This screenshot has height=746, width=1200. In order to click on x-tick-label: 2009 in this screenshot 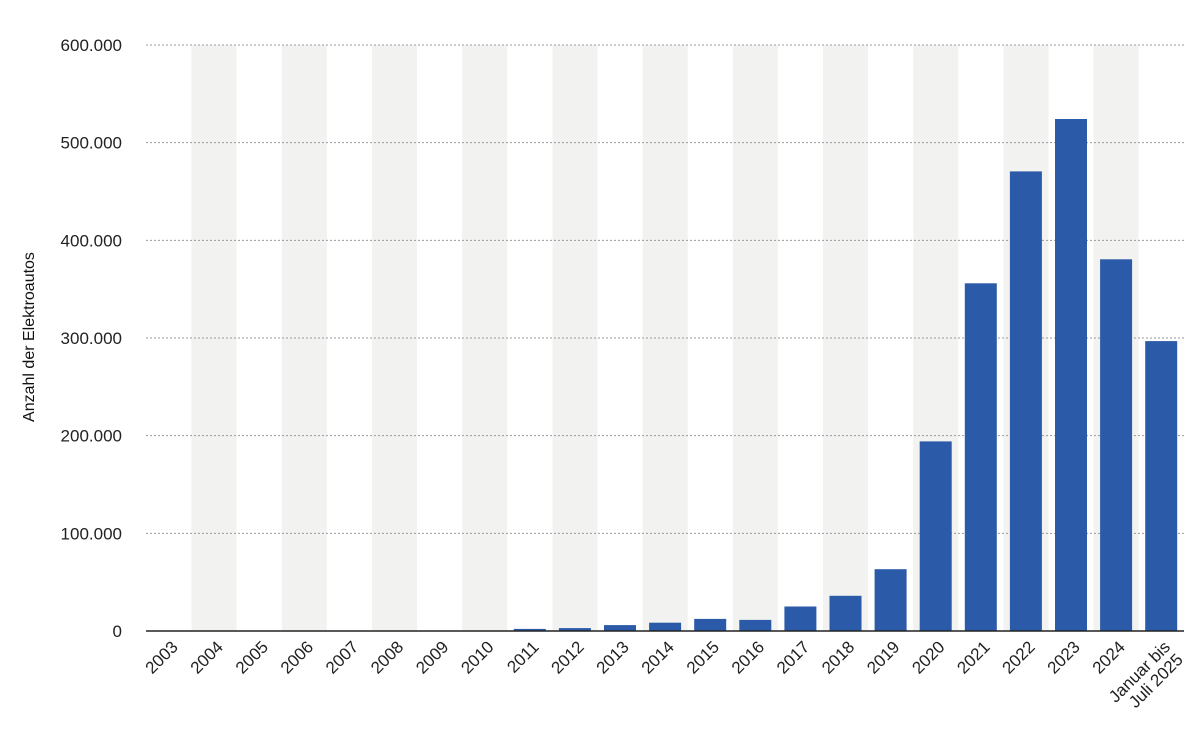, I will do `click(432, 657)`.